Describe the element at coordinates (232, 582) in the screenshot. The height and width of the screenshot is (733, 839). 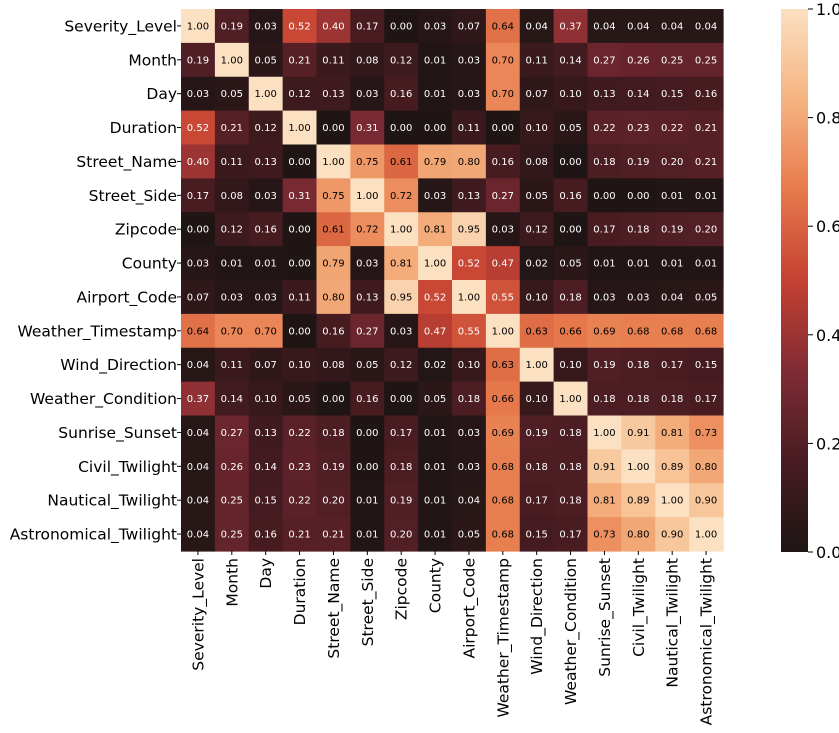
I see `column-label: Month` at that location.